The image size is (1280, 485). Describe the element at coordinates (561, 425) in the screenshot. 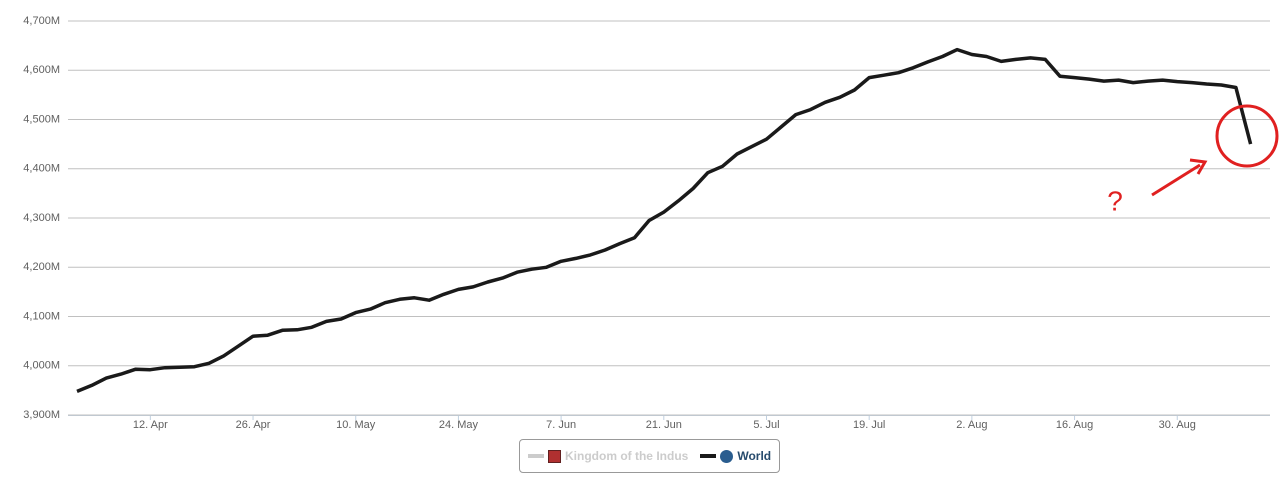

I see `x-tick-label: 7. Jun` at that location.